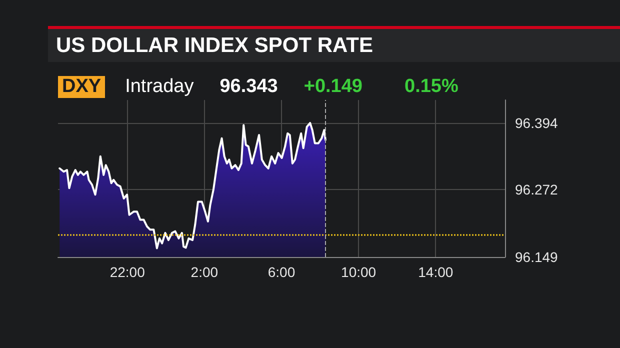 The height and width of the screenshot is (348, 620). What do you see at coordinates (536, 257) in the screenshot?
I see `y-tick-label: 96.149` at bounding box center [536, 257].